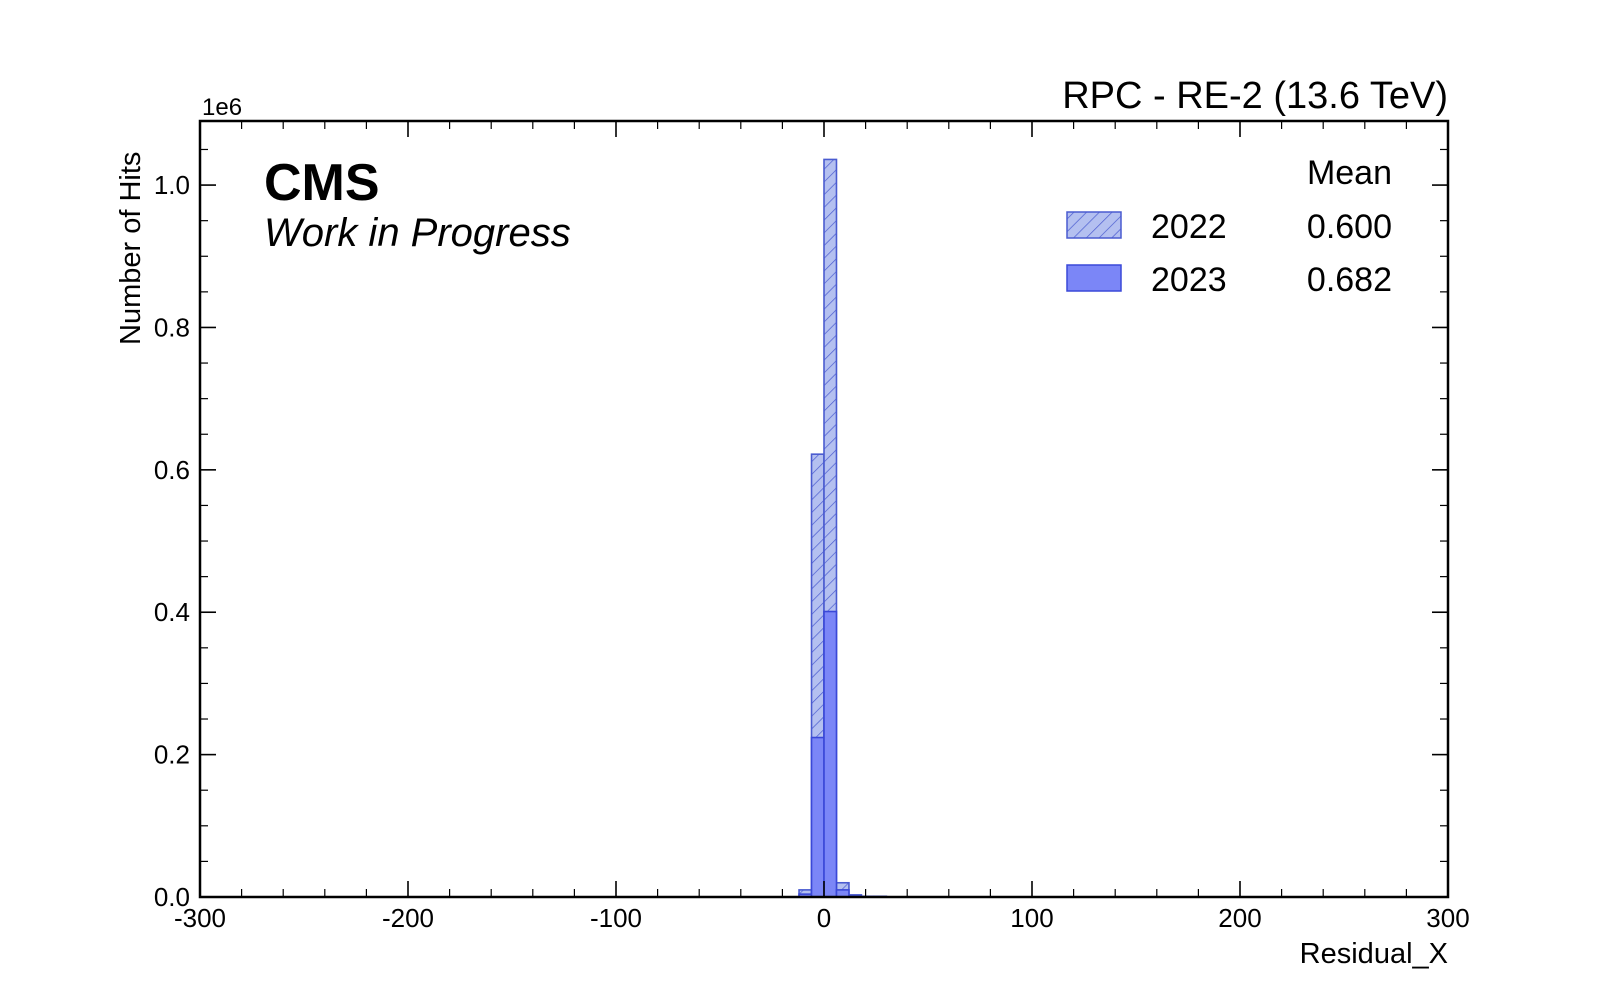 The image size is (1600, 1000). What do you see at coordinates (1349, 280) in the screenshot?
I see `legend-mean-2023: 0.682` at bounding box center [1349, 280].